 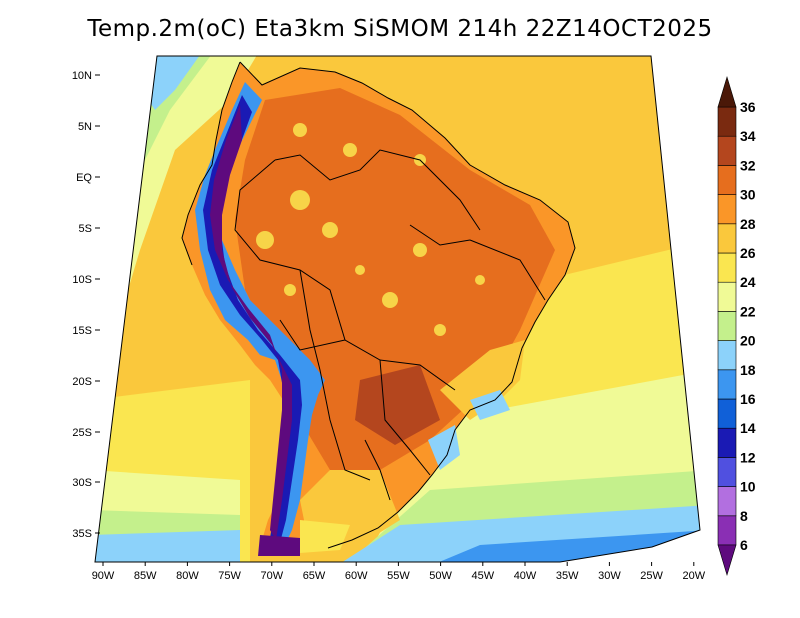 What do you see at coordinates (86, 305) in the screenshot?
I see `latitude-axis: 10N 5N EQ 5S 10S 15S 20S 25S 30S 35S` at bounding box center [86, 305].